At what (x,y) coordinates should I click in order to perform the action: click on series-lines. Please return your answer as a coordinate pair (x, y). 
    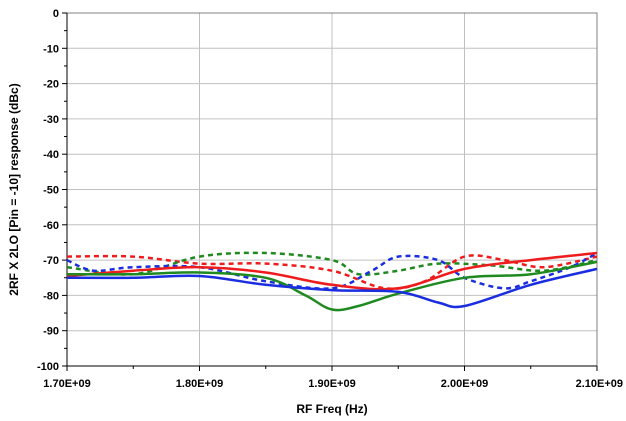
    Looking at the image, I should click on (332, 281).